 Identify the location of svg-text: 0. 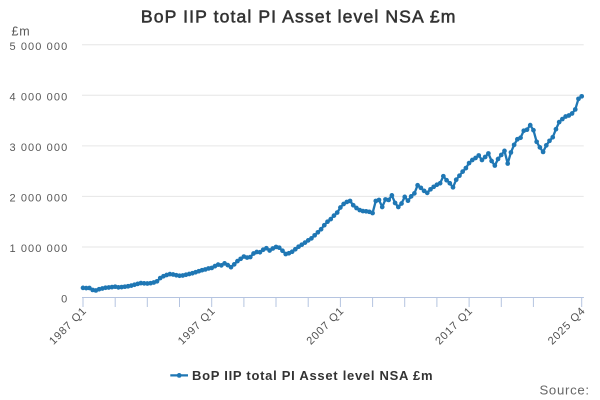
(64, 300).